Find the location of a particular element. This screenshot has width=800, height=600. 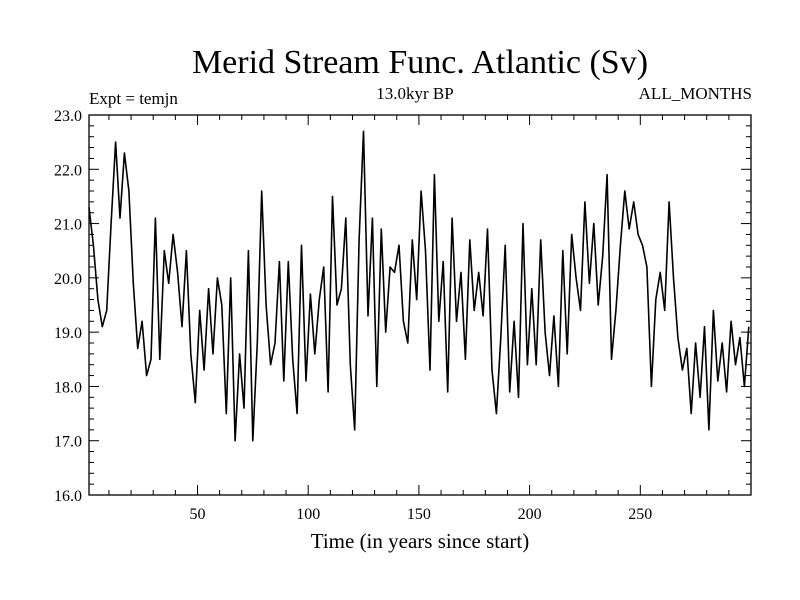

x-tick-label: 250 is located at coordinates (640, 514).